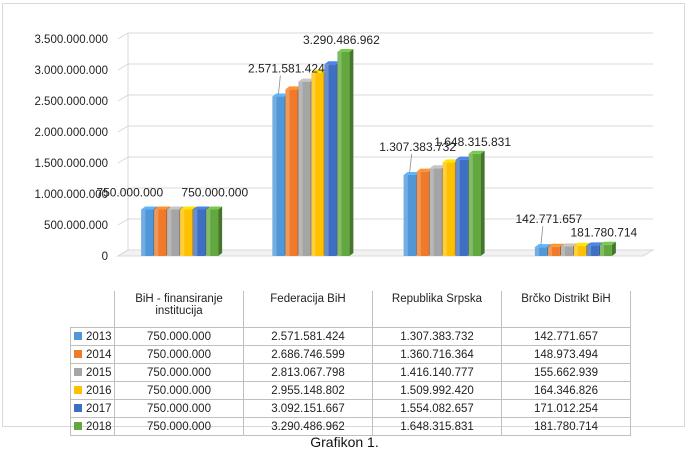  What do you see at coordinates (71, 71) in the screenshot?
I see `y-tick-label: 3.000.000.000` at bounding box center [71, 71].